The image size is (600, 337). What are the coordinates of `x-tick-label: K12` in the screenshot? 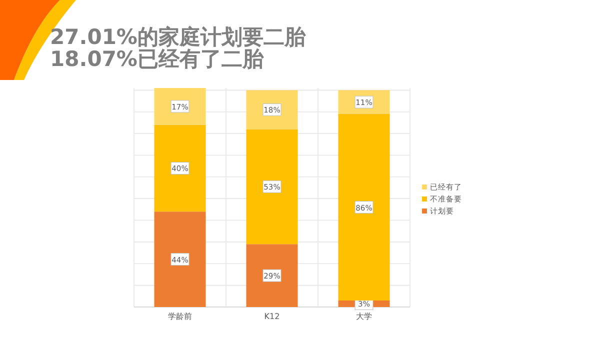 It's located at (272, 316).